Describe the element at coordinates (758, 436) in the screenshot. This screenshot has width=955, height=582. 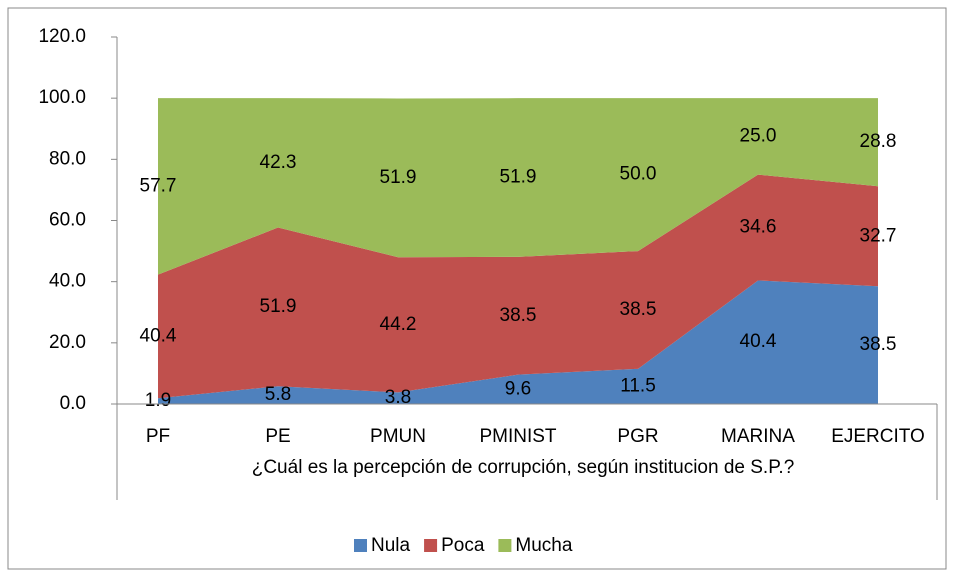
I see `x-tick-label: MARINA` at that location.